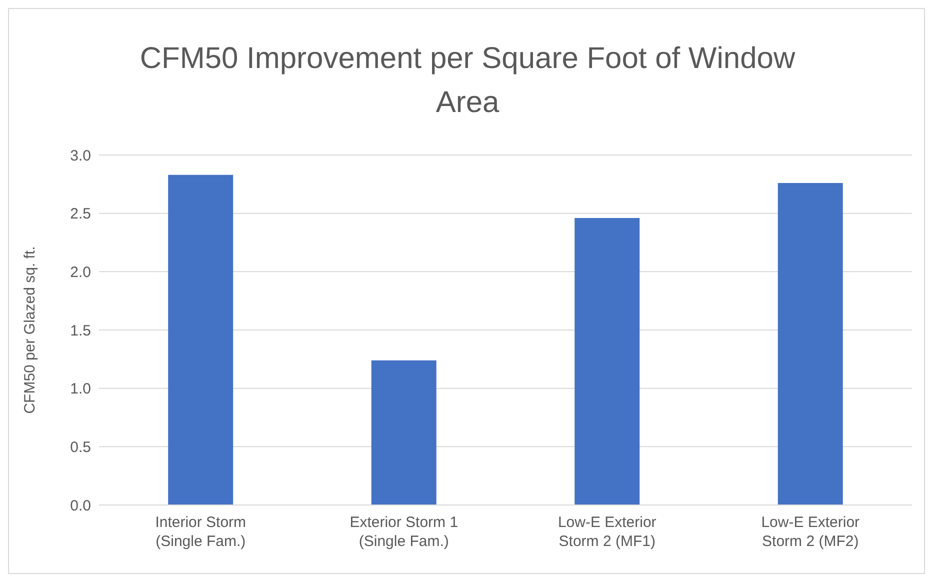 This screenshot has width=933, height=582. Describe the element at coordinates (80, 505) in the screenshot. I see `y-tick-label: 0.0` at that location.